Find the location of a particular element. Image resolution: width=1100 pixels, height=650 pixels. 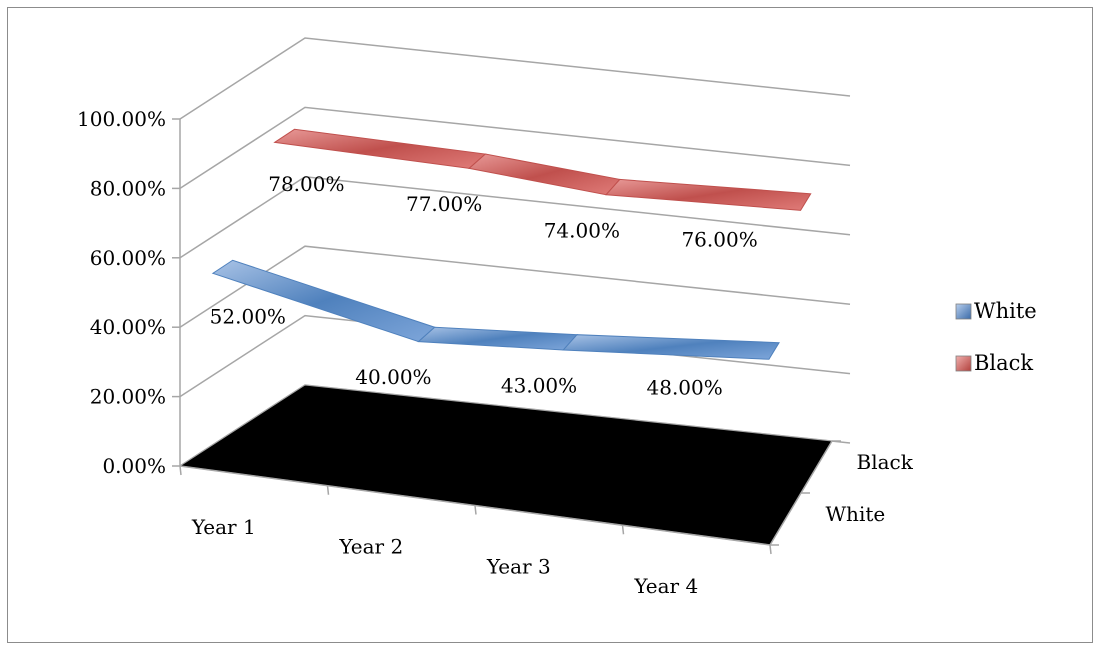

series-white-ribbon is located at coordinates (495, 309).